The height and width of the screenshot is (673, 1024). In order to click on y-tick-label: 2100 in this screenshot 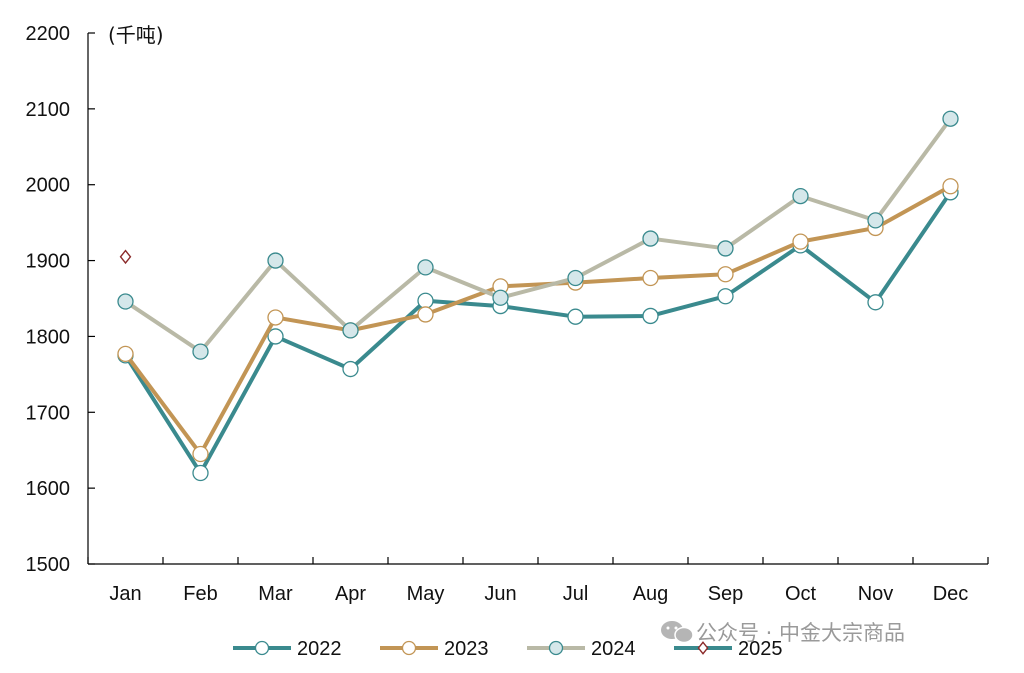, I will do `click(48, 110)`.